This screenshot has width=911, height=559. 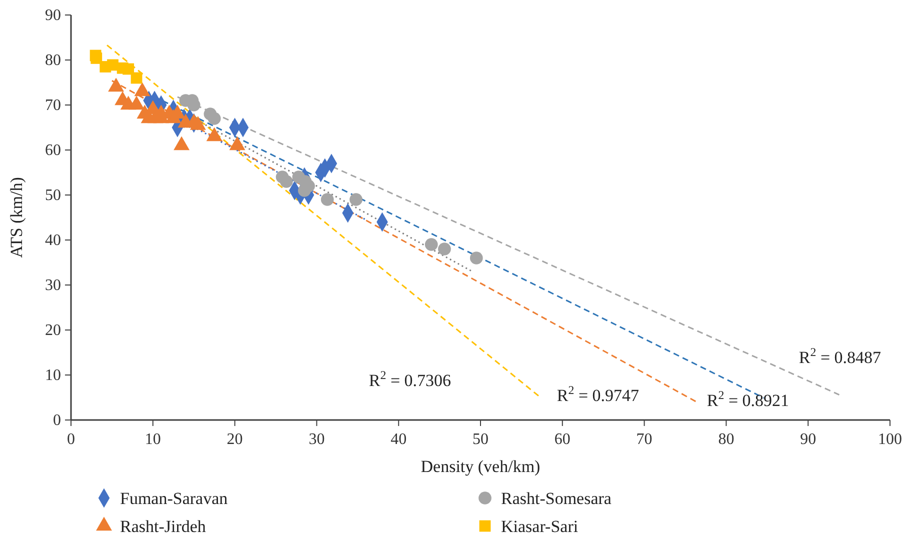 What do you see at coordinates (53, 60) in the screenshot?
I see `y-tick-label: 80` at bounding box center [53, 60].